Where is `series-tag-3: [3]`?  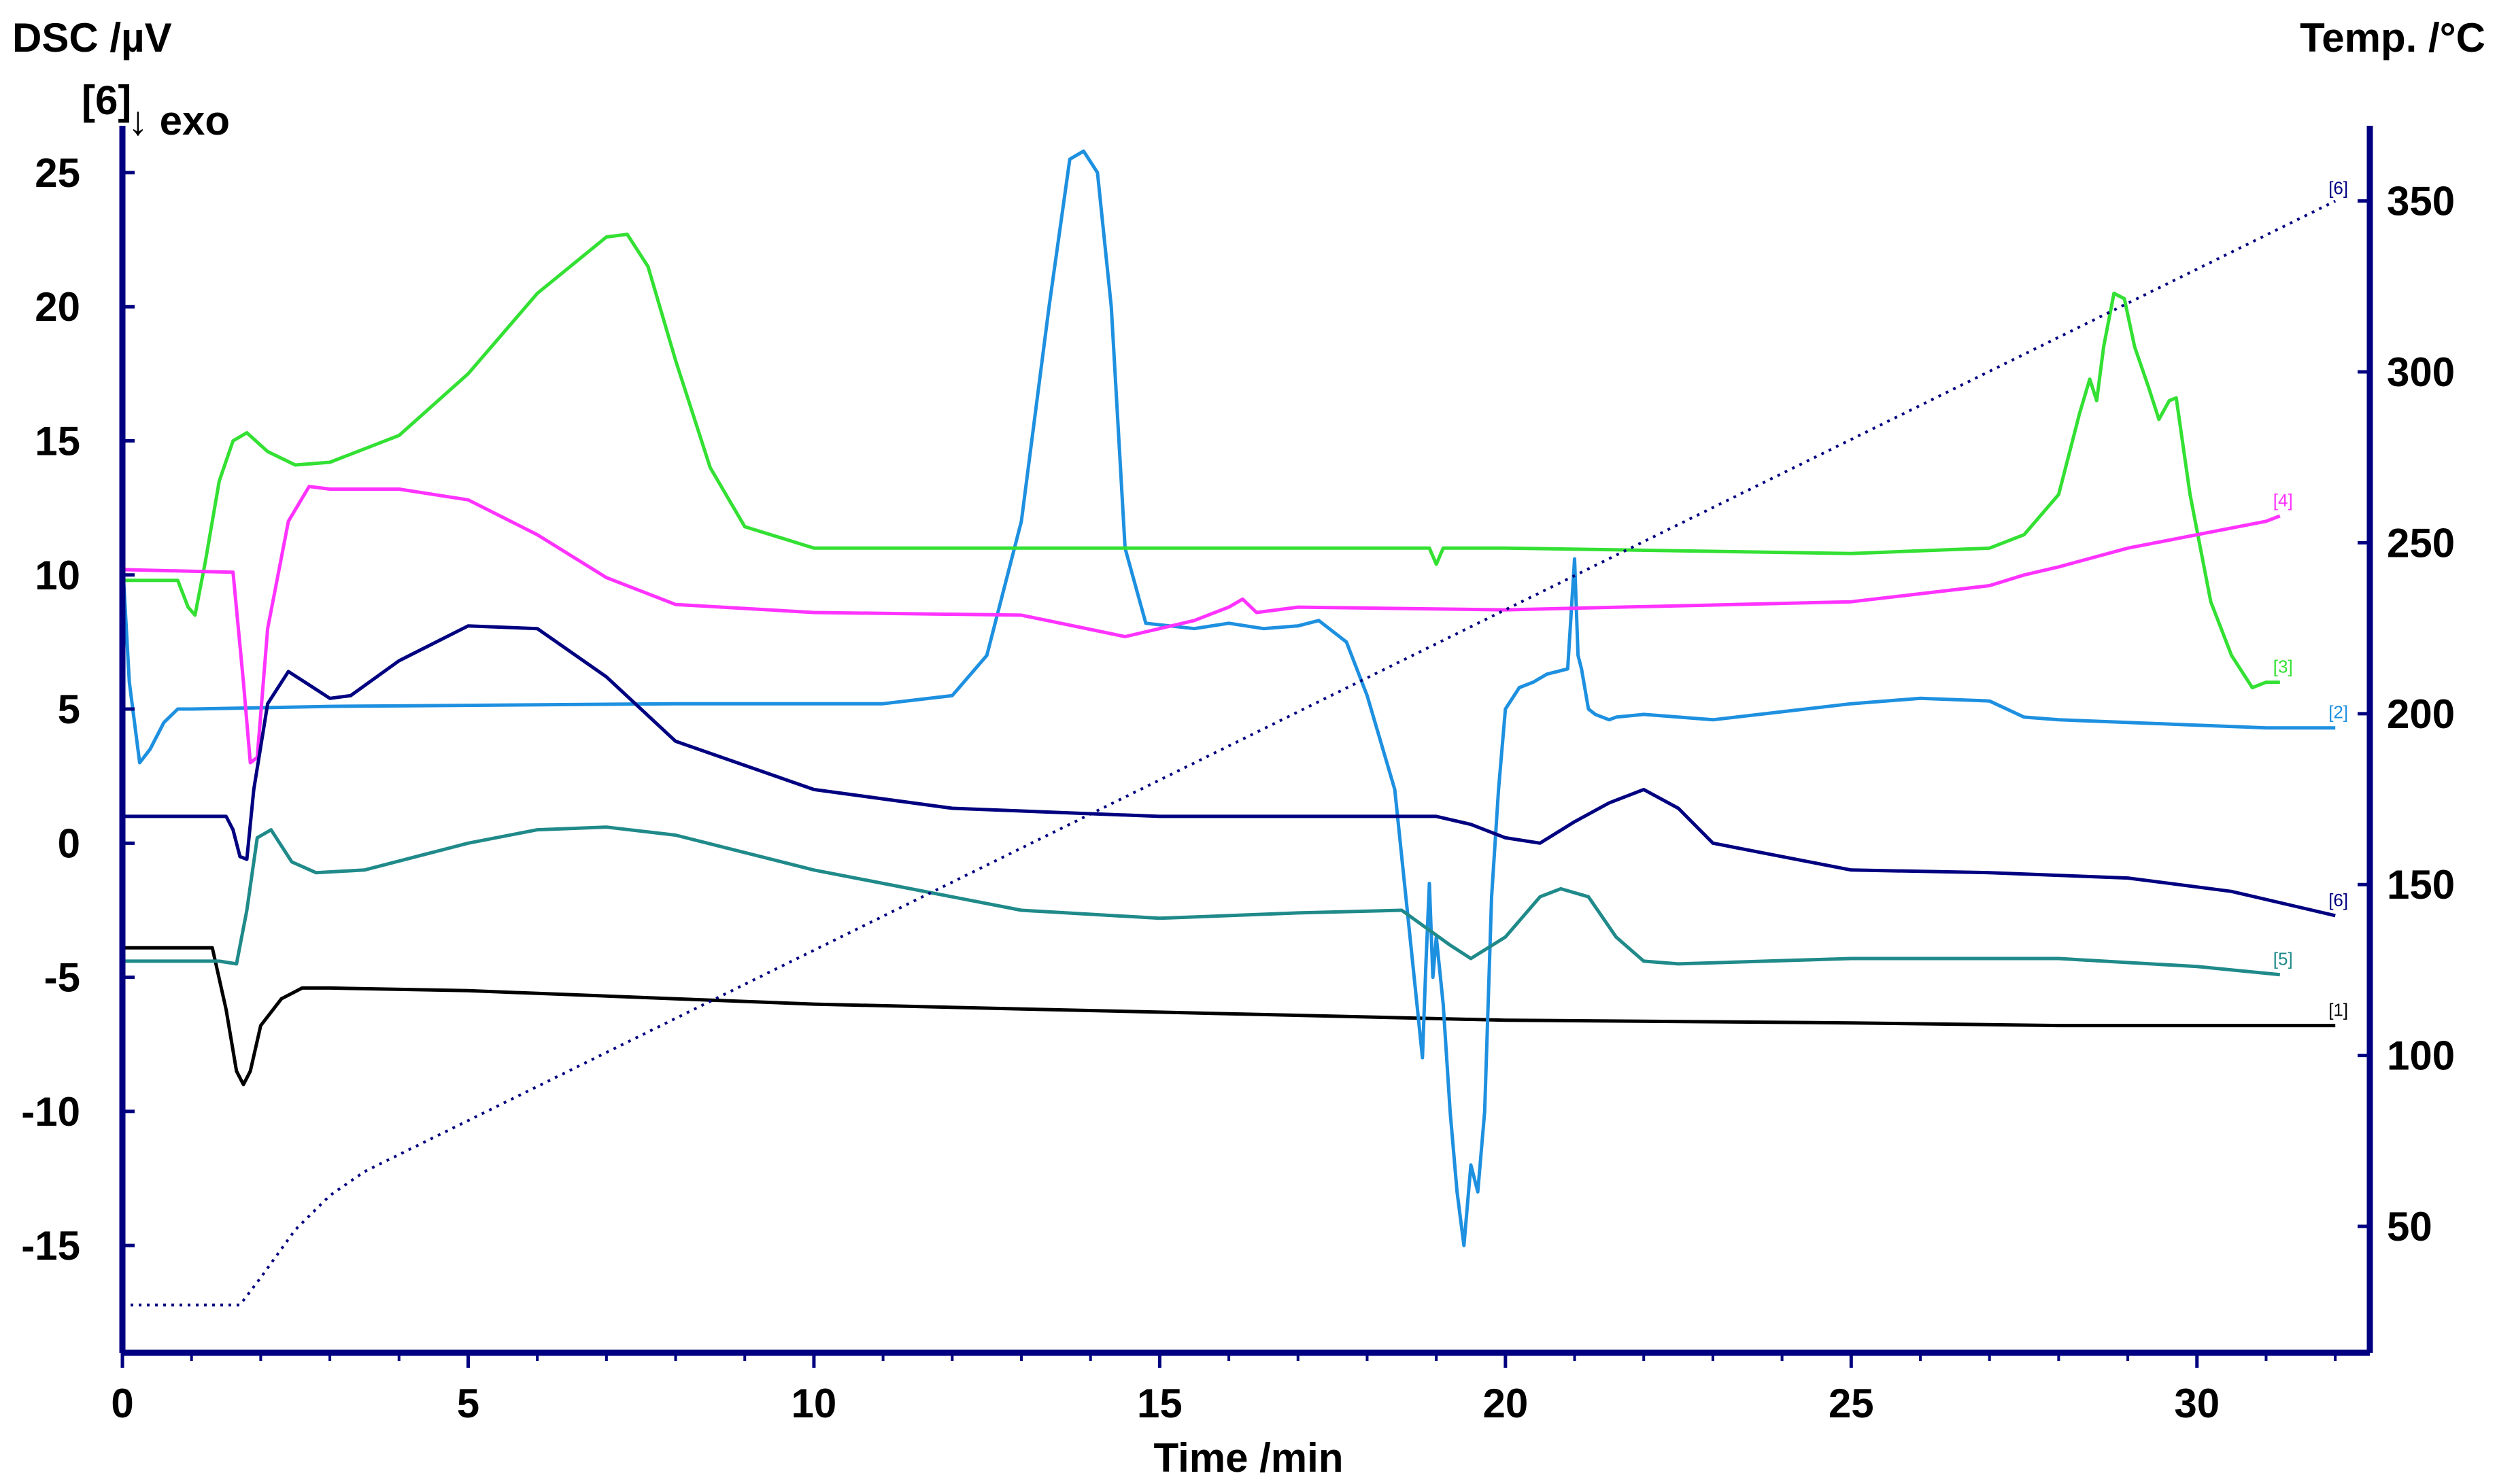 series-tag-3: [3] is located at coordinates (2283, 667).